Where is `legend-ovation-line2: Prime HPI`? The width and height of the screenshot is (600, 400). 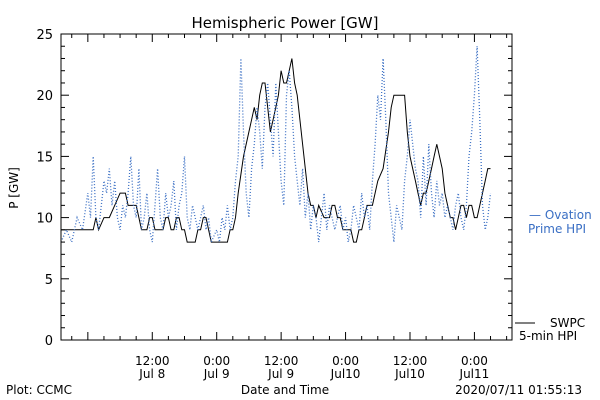
legend-ovation-line2: Prime HPI is located at coordinates (557, 229).